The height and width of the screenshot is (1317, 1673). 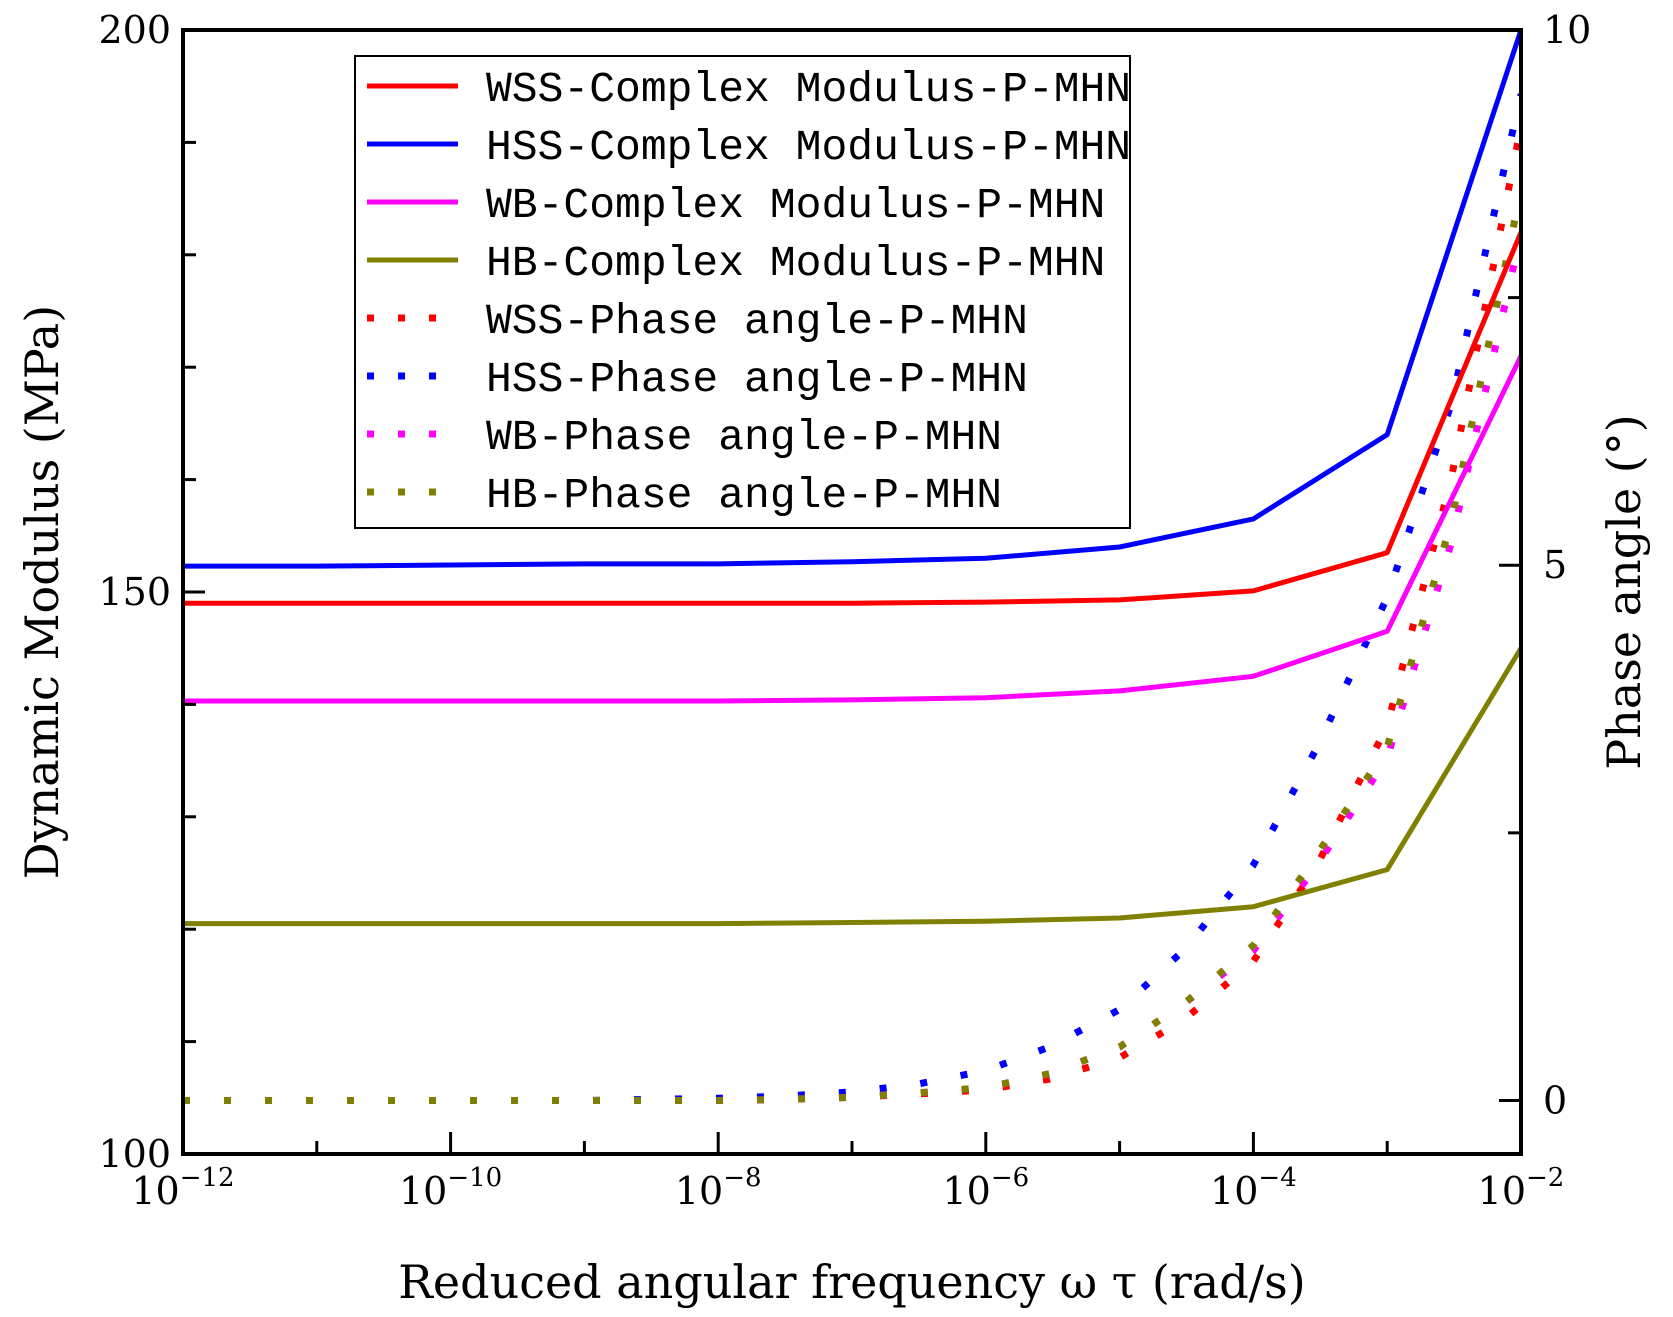 What do you see at coordinates (718, 1188) in the screenshot?
I see `x-tick-label: 10⁻⁸` at bounding box center [718, 1188].